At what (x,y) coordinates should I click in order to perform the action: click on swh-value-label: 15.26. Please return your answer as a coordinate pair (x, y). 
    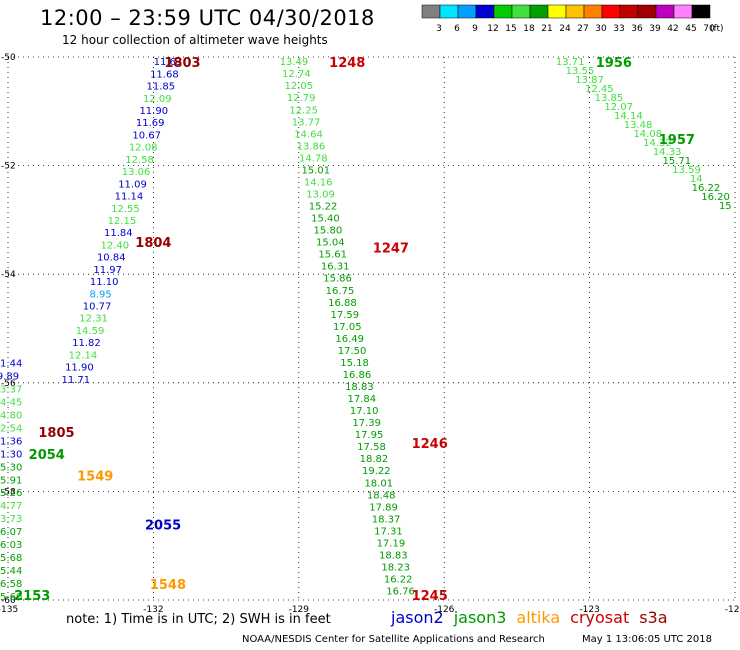
    Looking at the image, I should click on (11, 493).